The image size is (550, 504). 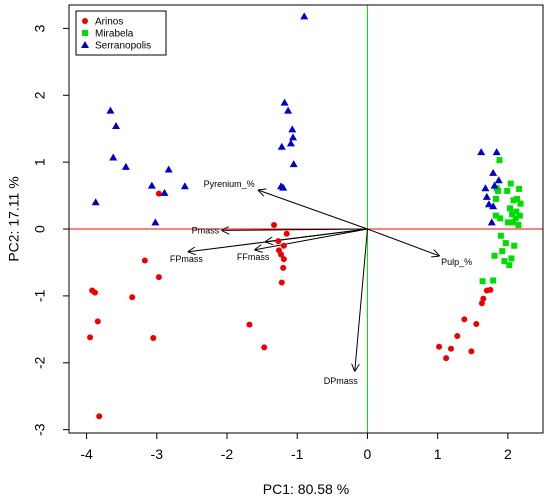 I want to click on x-axis-label: PC1: 80.58 %, so click(x=306, y=489).